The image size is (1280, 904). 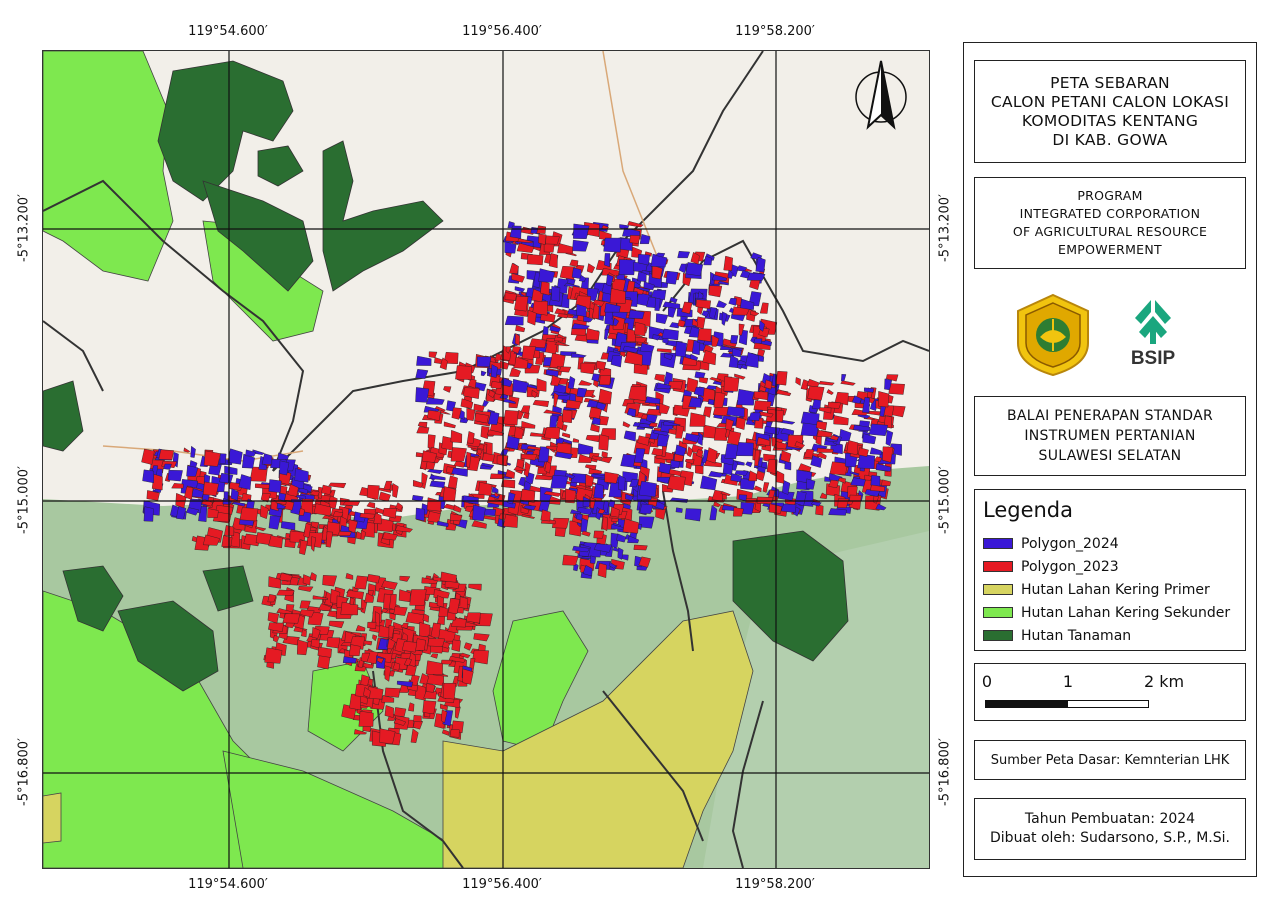 I want to click on institution-line-1: BALAI PENERAPAN STANDAR, so click(x=1110, y=416).